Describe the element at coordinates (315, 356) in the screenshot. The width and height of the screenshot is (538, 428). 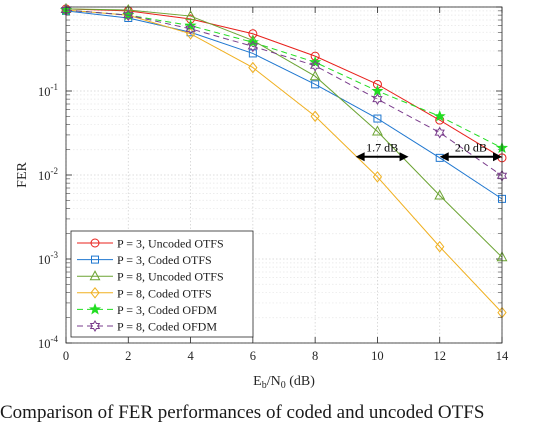
I see `x-tick-label: 8` at that location.